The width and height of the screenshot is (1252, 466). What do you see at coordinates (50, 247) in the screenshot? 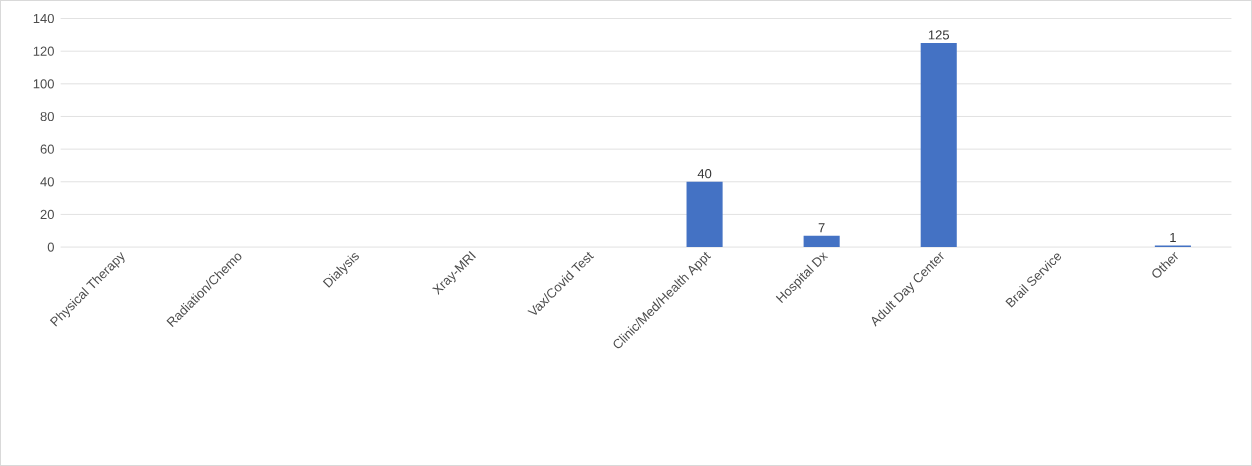
I see `y-tick-label: 0` at bounding box center [50, 247].